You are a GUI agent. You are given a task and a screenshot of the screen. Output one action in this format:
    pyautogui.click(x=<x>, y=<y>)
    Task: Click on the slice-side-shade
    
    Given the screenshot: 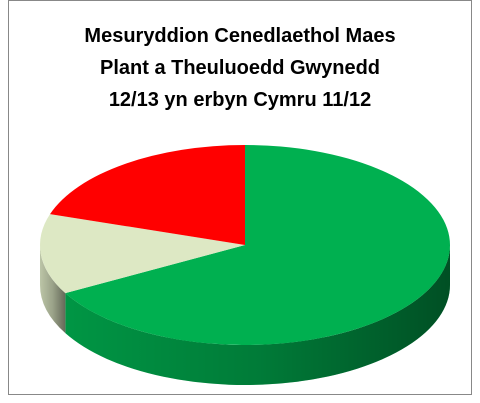 What is the action you would take?
    pyautogui.click(x=53, y=289)
    